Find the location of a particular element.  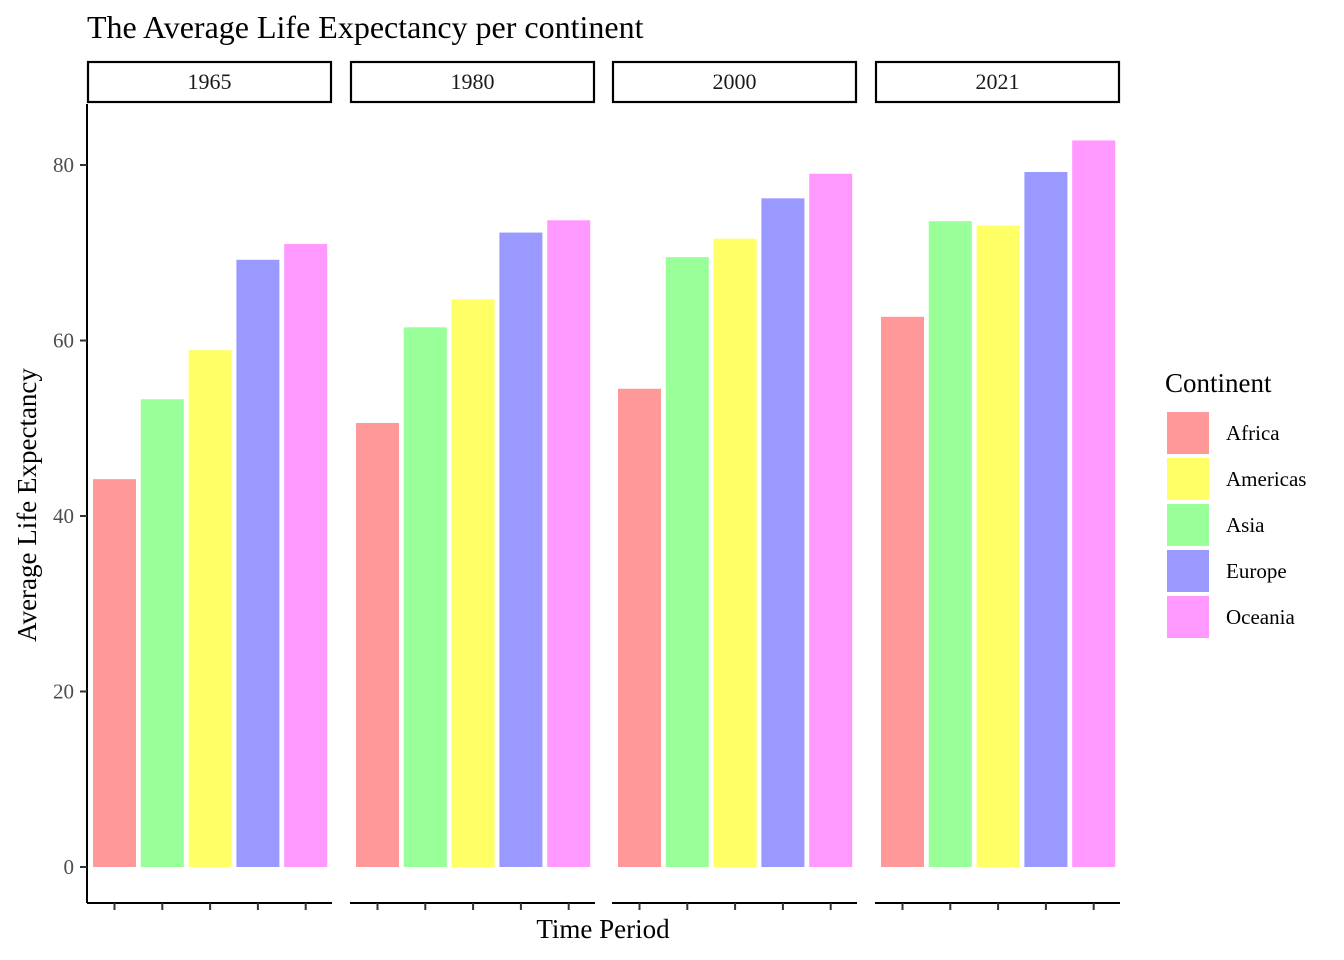

y-axis-title: Average Life Expectancy is located at coordinates (27, 505).